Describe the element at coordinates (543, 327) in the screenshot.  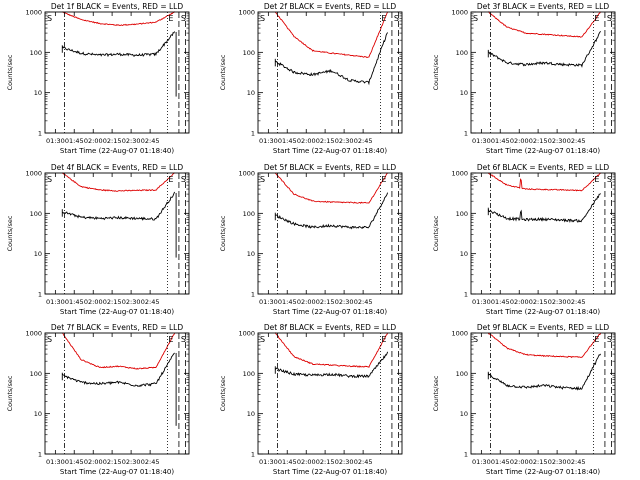
I see `panel-title: Det 9f BLACK = Events, RED = LLD` at that location.